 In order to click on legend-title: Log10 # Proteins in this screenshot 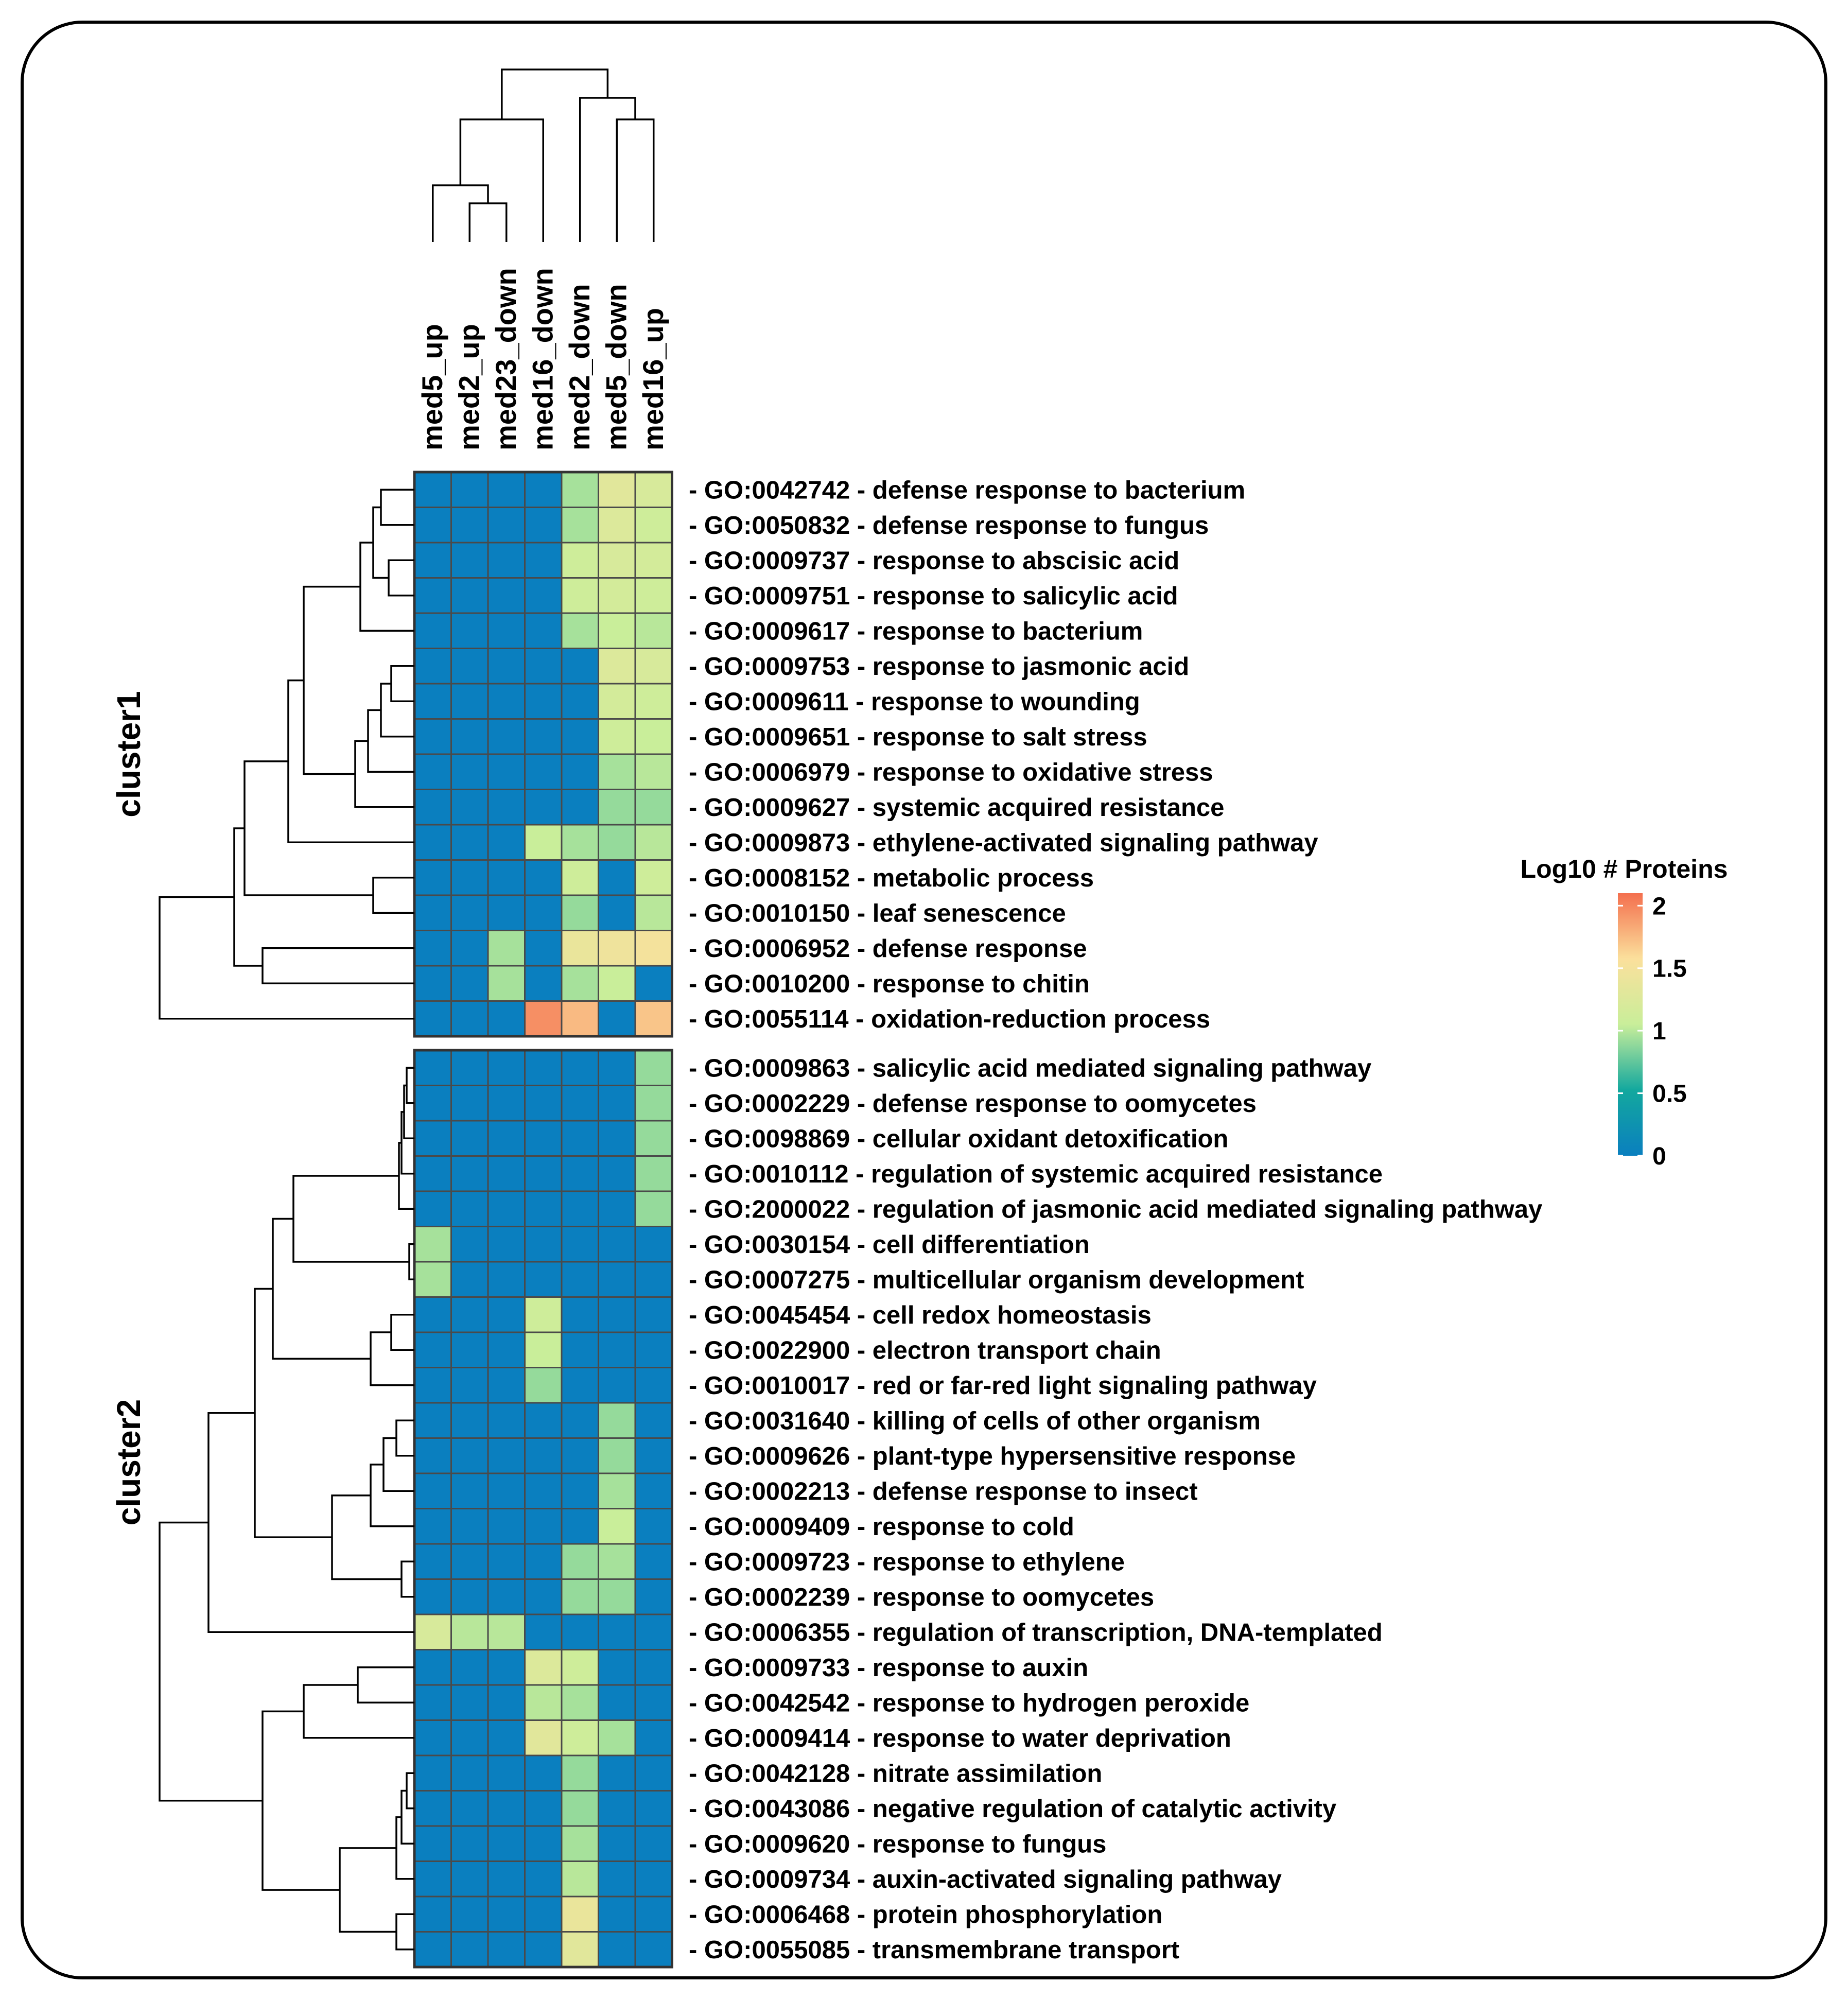, I will do `click(1624, 869)`.